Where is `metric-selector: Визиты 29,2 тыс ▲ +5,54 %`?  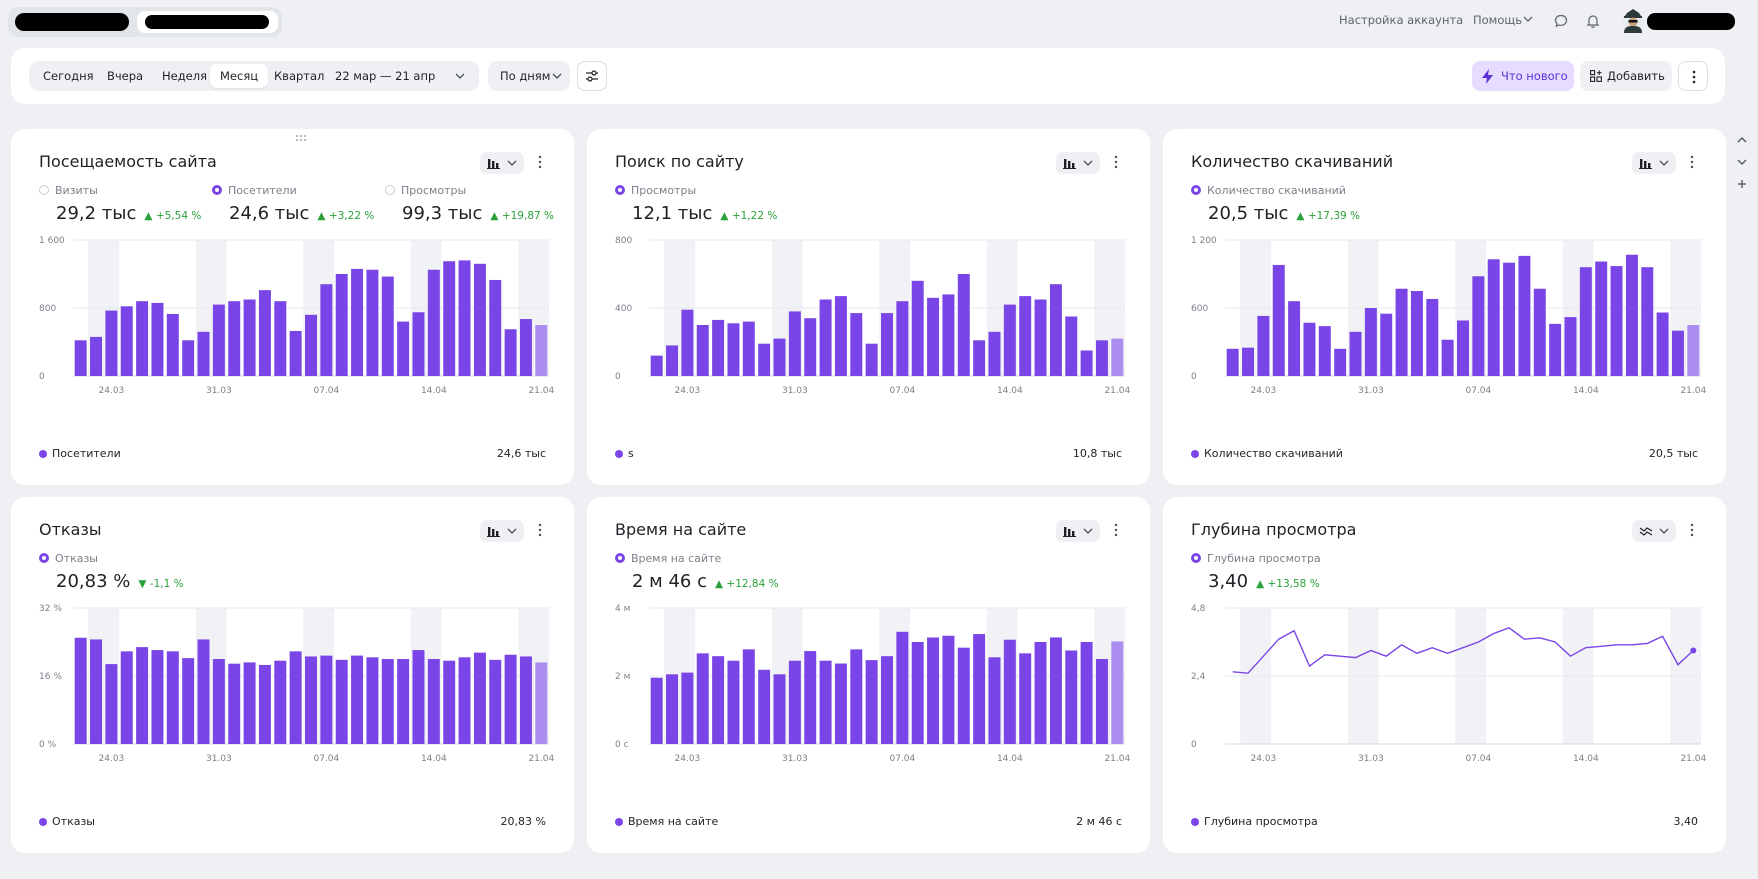 metric-selector: Визиты 29,2 тыс ▲ +5,54 % is located at coordinates (120, 203).